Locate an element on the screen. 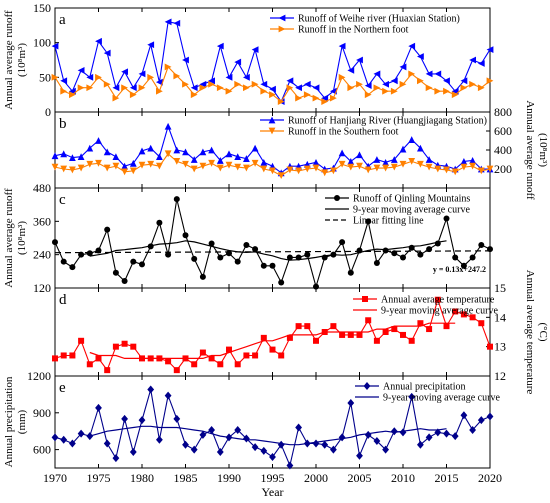 The image size is (550, 503). y-tick-label: 150 is located at coordinates (42, 8).